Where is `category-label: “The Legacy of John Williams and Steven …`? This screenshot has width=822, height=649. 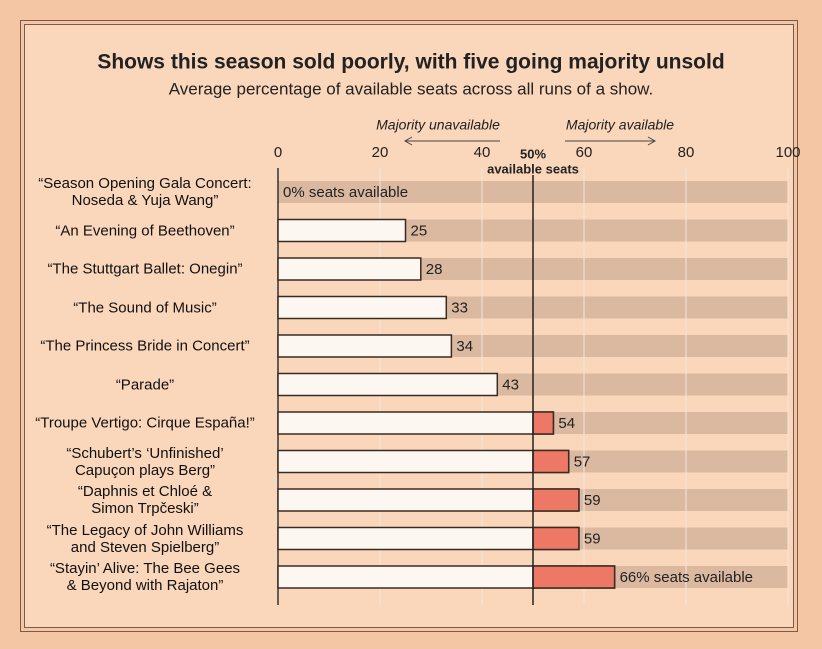 category-label: “The Legacy of John Williams and Steven … is located at coordinates (145, 538).